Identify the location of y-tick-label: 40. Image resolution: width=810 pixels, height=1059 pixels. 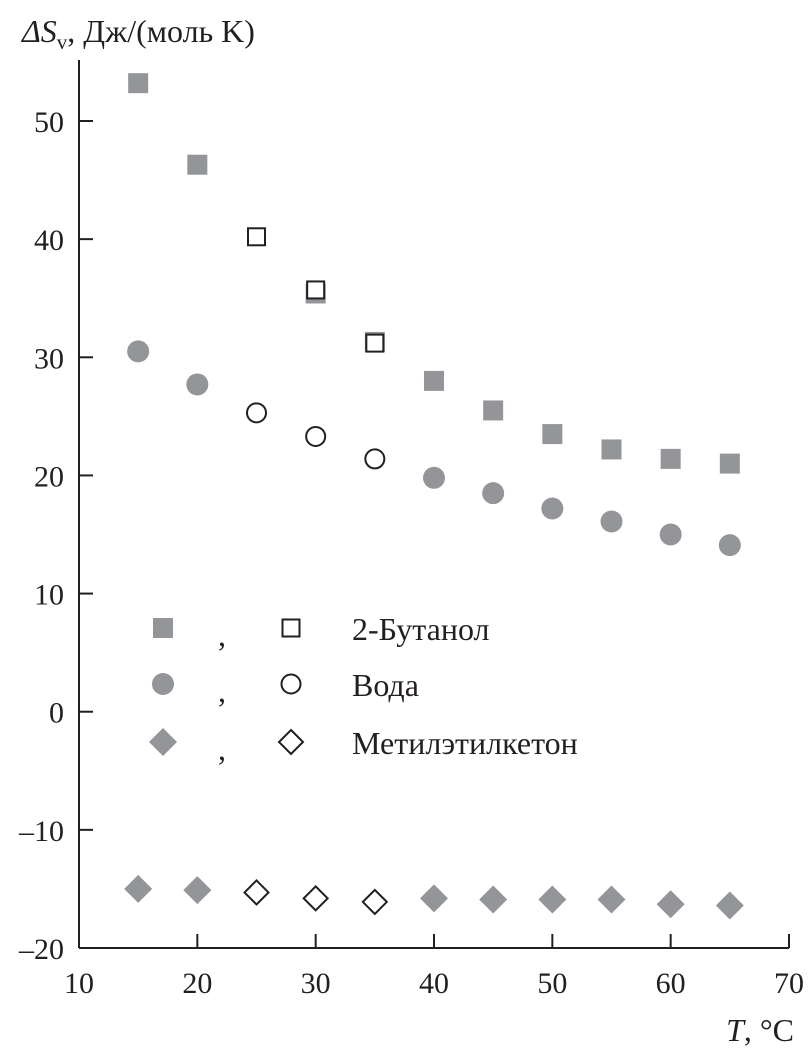
(49, 240).